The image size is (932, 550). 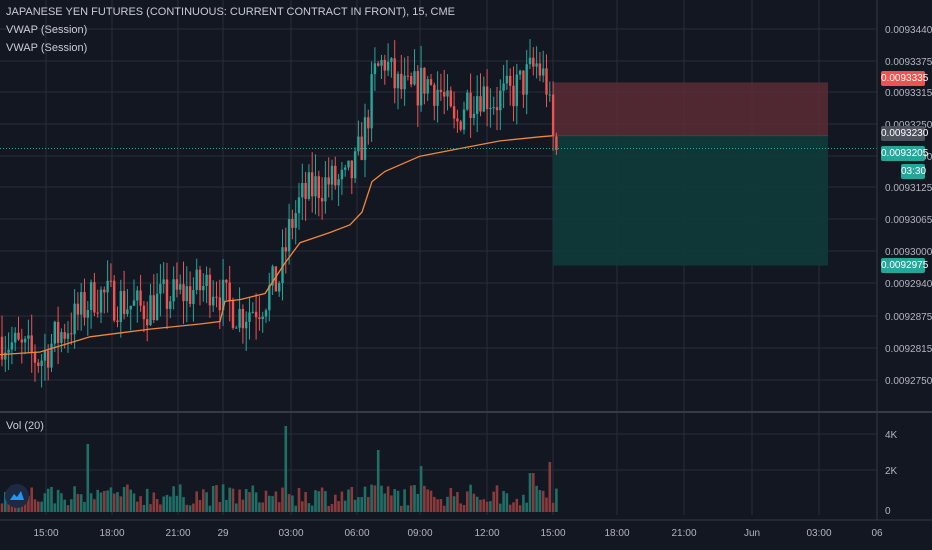 I want to click on tradingview-logo-glyph, so click(x=17, y=495).